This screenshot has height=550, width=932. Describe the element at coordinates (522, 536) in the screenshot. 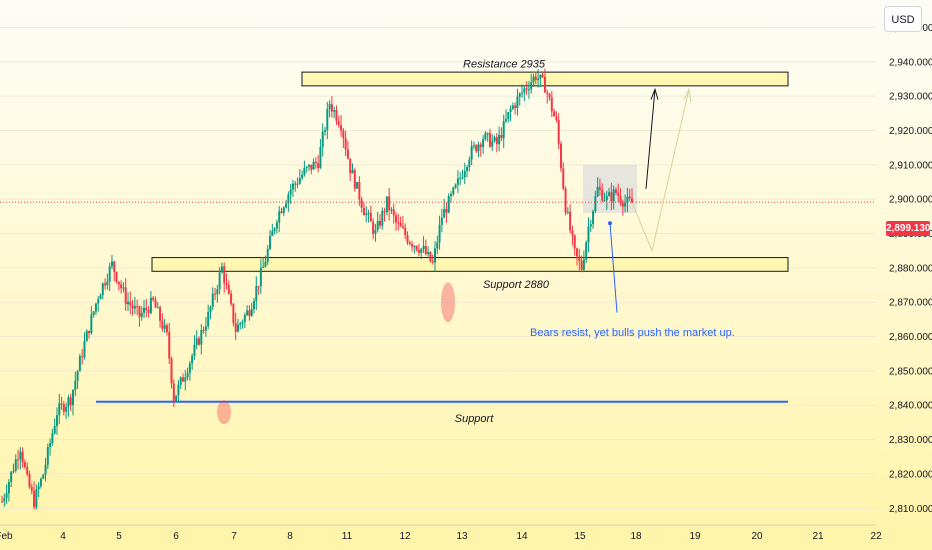

I see `x-tick-label: 14` at that location.